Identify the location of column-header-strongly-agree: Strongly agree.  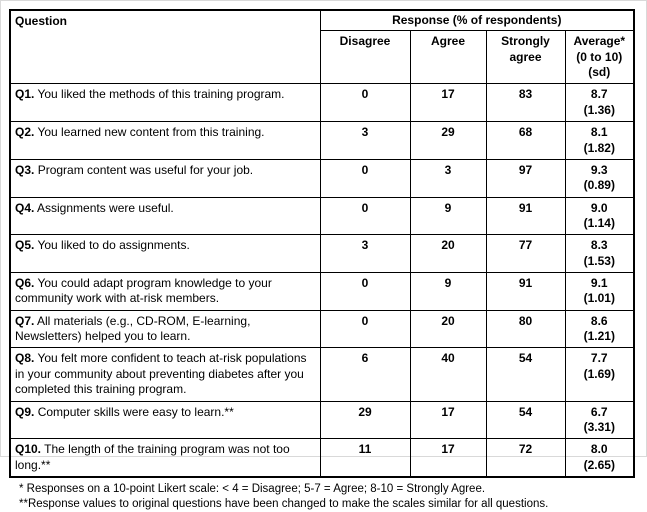
(525, 57).